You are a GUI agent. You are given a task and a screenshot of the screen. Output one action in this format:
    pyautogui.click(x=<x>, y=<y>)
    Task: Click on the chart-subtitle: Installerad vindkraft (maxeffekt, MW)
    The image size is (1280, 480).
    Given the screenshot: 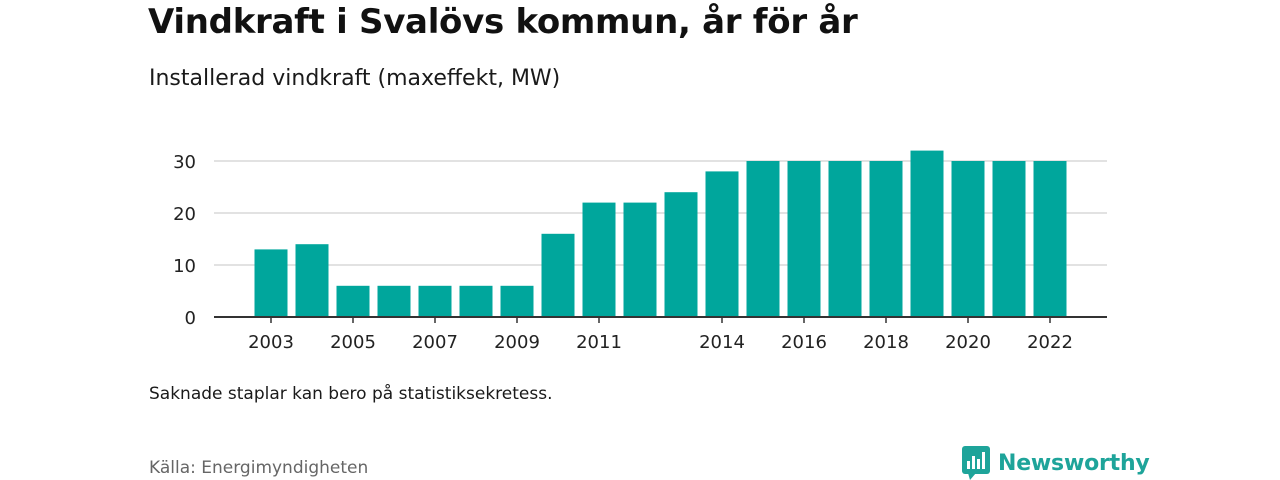 What is the action you would take?
    pyautogui.click(x=355, y=78)
    